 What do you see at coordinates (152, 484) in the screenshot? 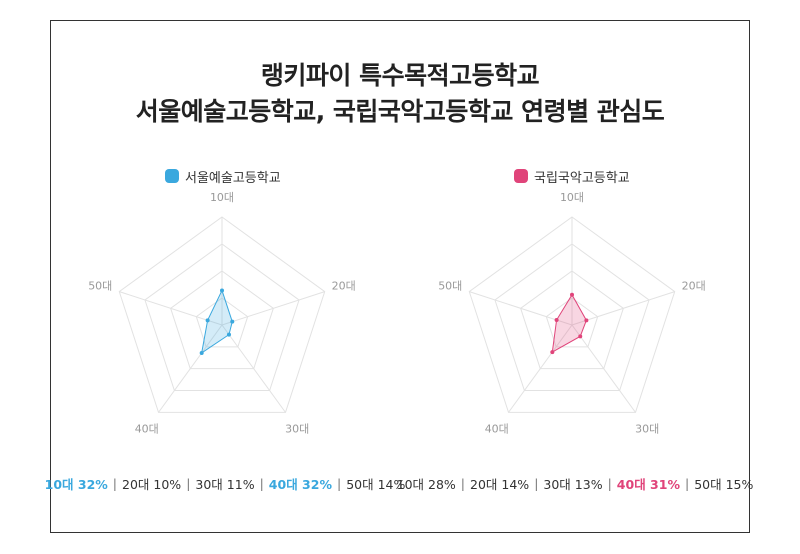
I see `summary-value: 20대 10%` at bounding box center [152, 484].